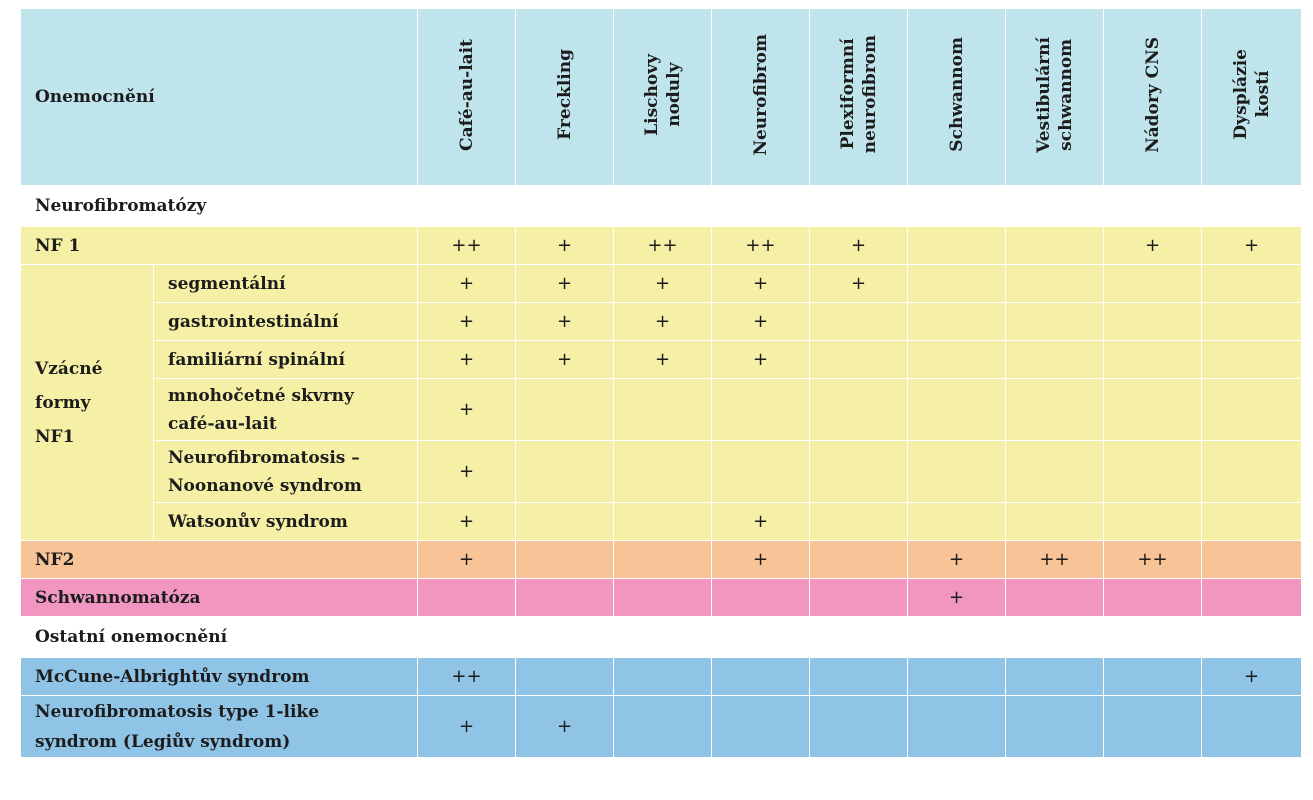 This screenshot has height=800, width=1313. What do you see at coordinates (285, 359) in the screenshot?
I see `row-label: familiární spinální` at bounding box center [285, 359].